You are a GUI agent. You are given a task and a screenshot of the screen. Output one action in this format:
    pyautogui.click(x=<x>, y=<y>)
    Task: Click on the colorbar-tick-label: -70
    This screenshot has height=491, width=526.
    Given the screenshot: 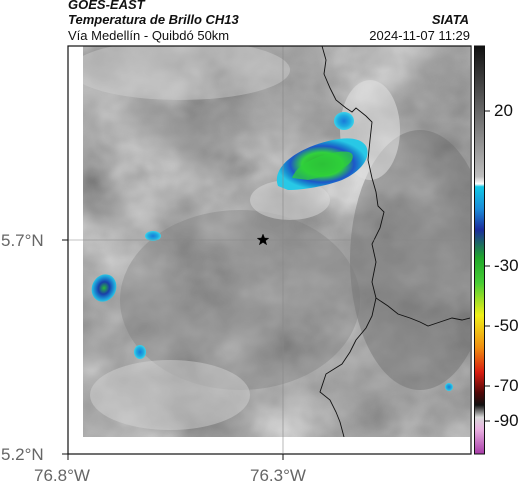 What is the action you would take?
    pyautogui.click(x=506, y=385)
    